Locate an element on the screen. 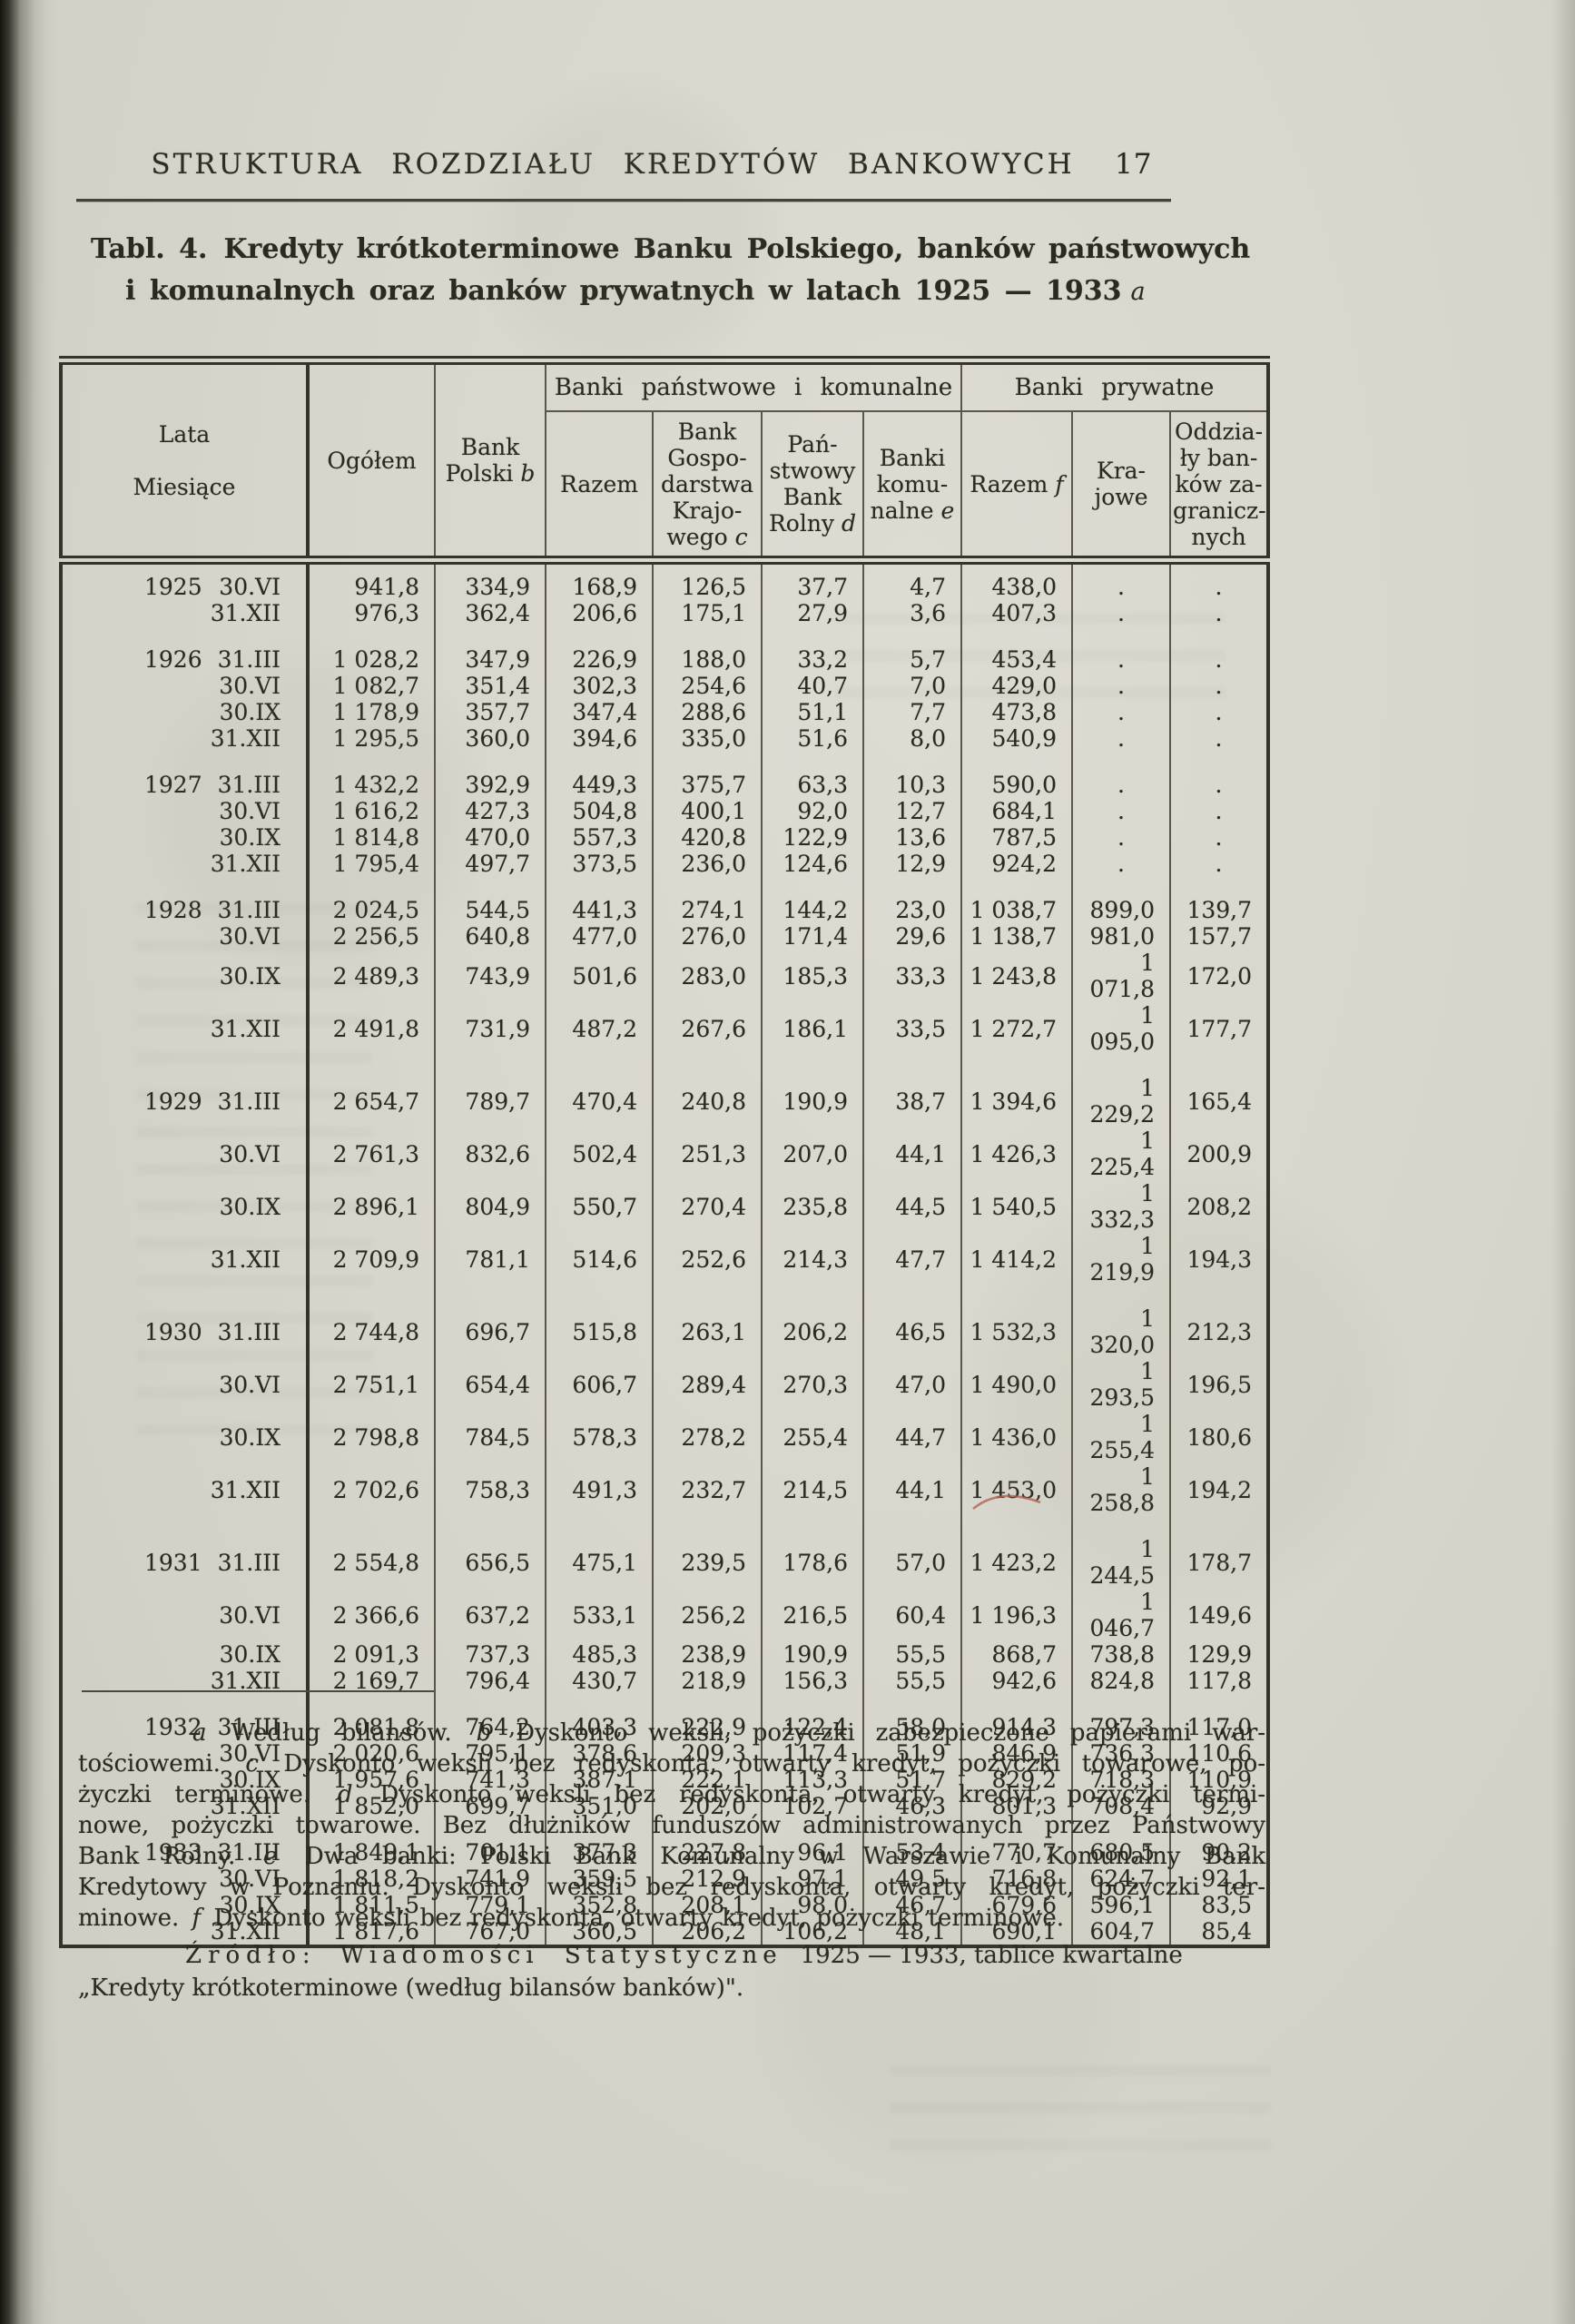 This screenshot has height=2324, width=1575. cell-panstwowy-bank-rolny: 37,7 is located at coordinates (812, 580).